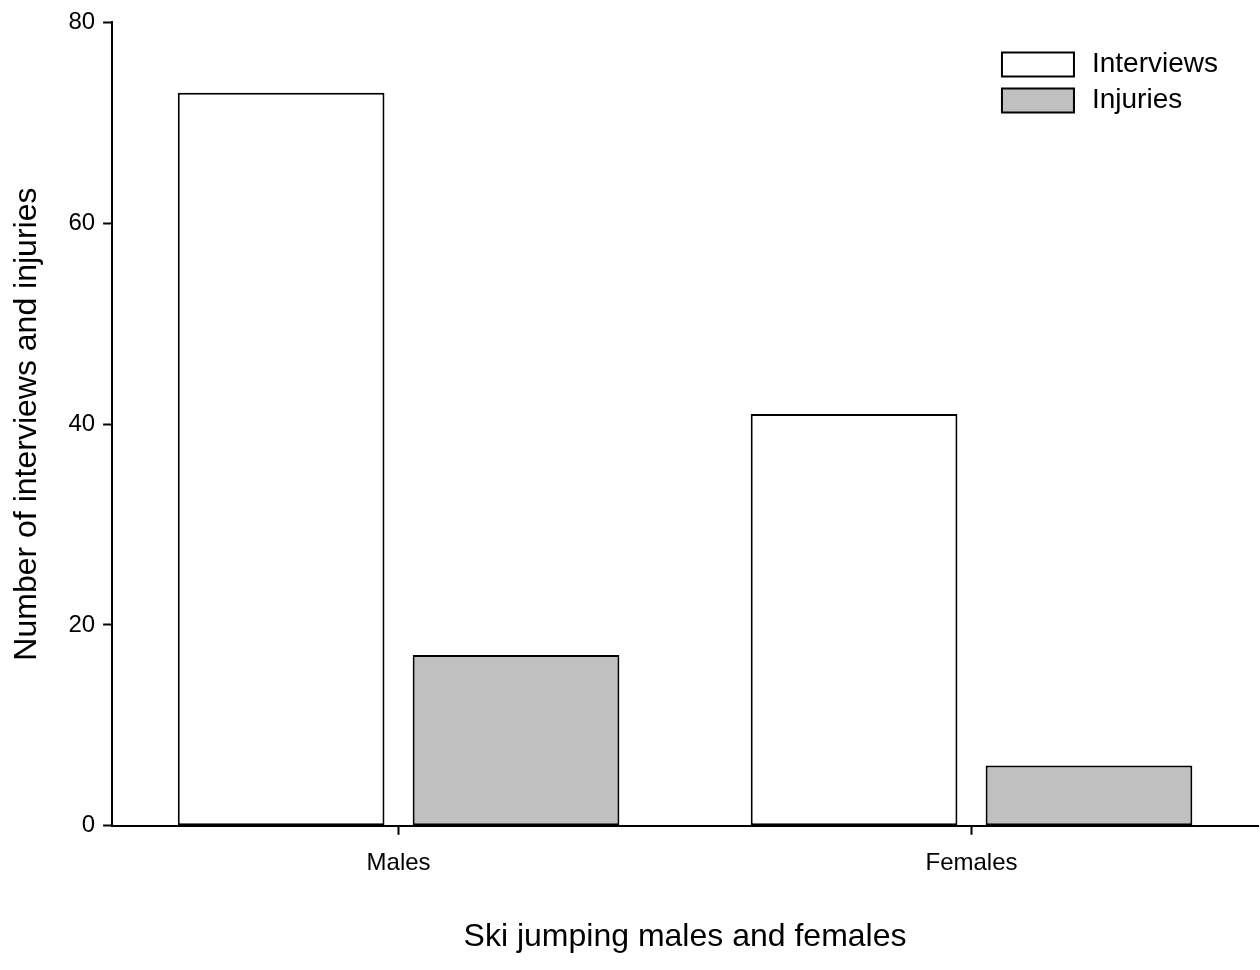 The image size is (1260, 970). Describe the element at coordinates (25, 424) in the screenshot. I see `y-axis-title: Number of interviews and injuries` at that location.